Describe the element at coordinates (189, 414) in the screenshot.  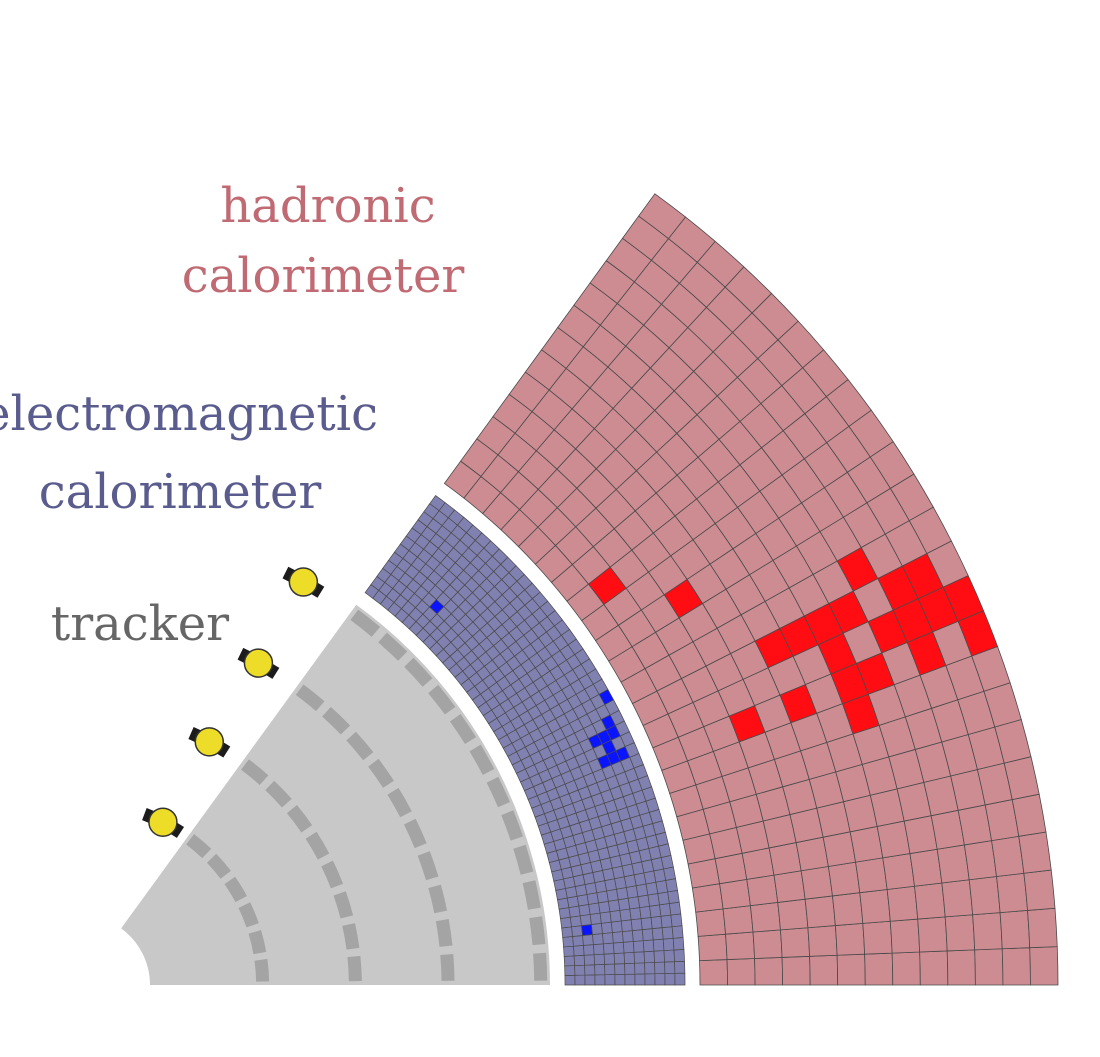
I see `ecal-label-line1: electromagnetic` at that location.